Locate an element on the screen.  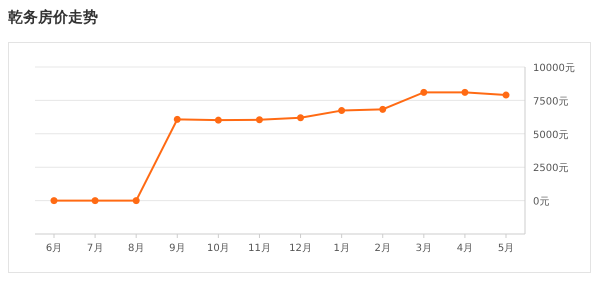
x-tick-label: 7月 is located at coordinates (95, 248).